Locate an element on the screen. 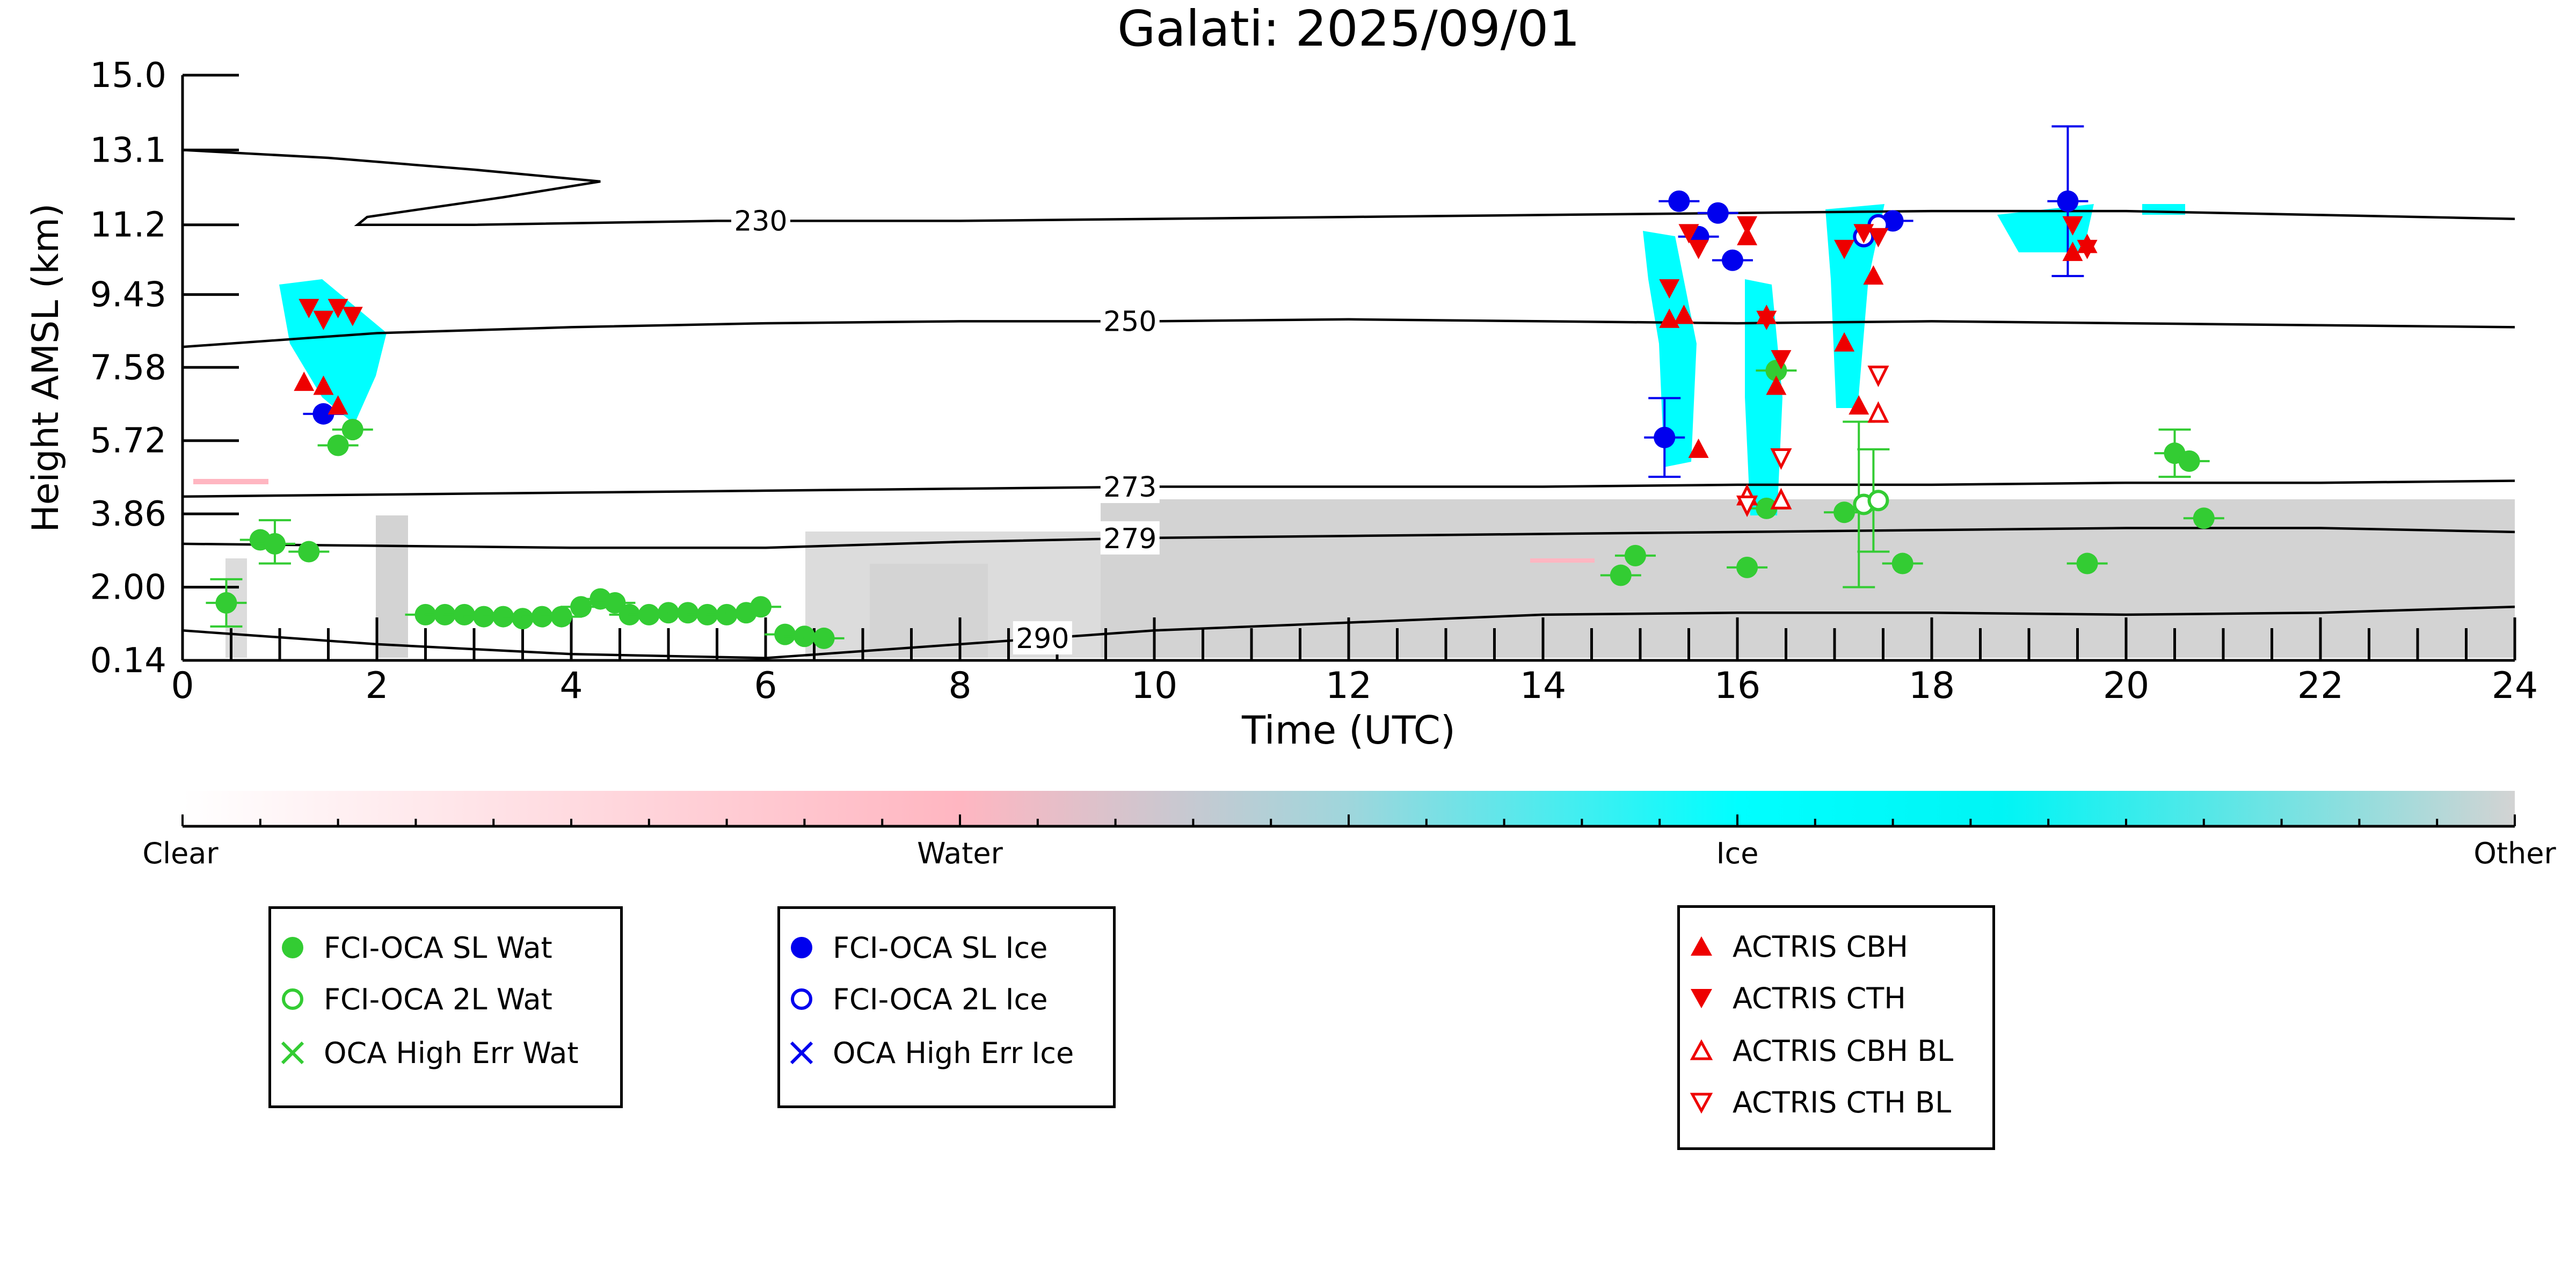  contour-label: 250 is located at coordinates (1129, 321).